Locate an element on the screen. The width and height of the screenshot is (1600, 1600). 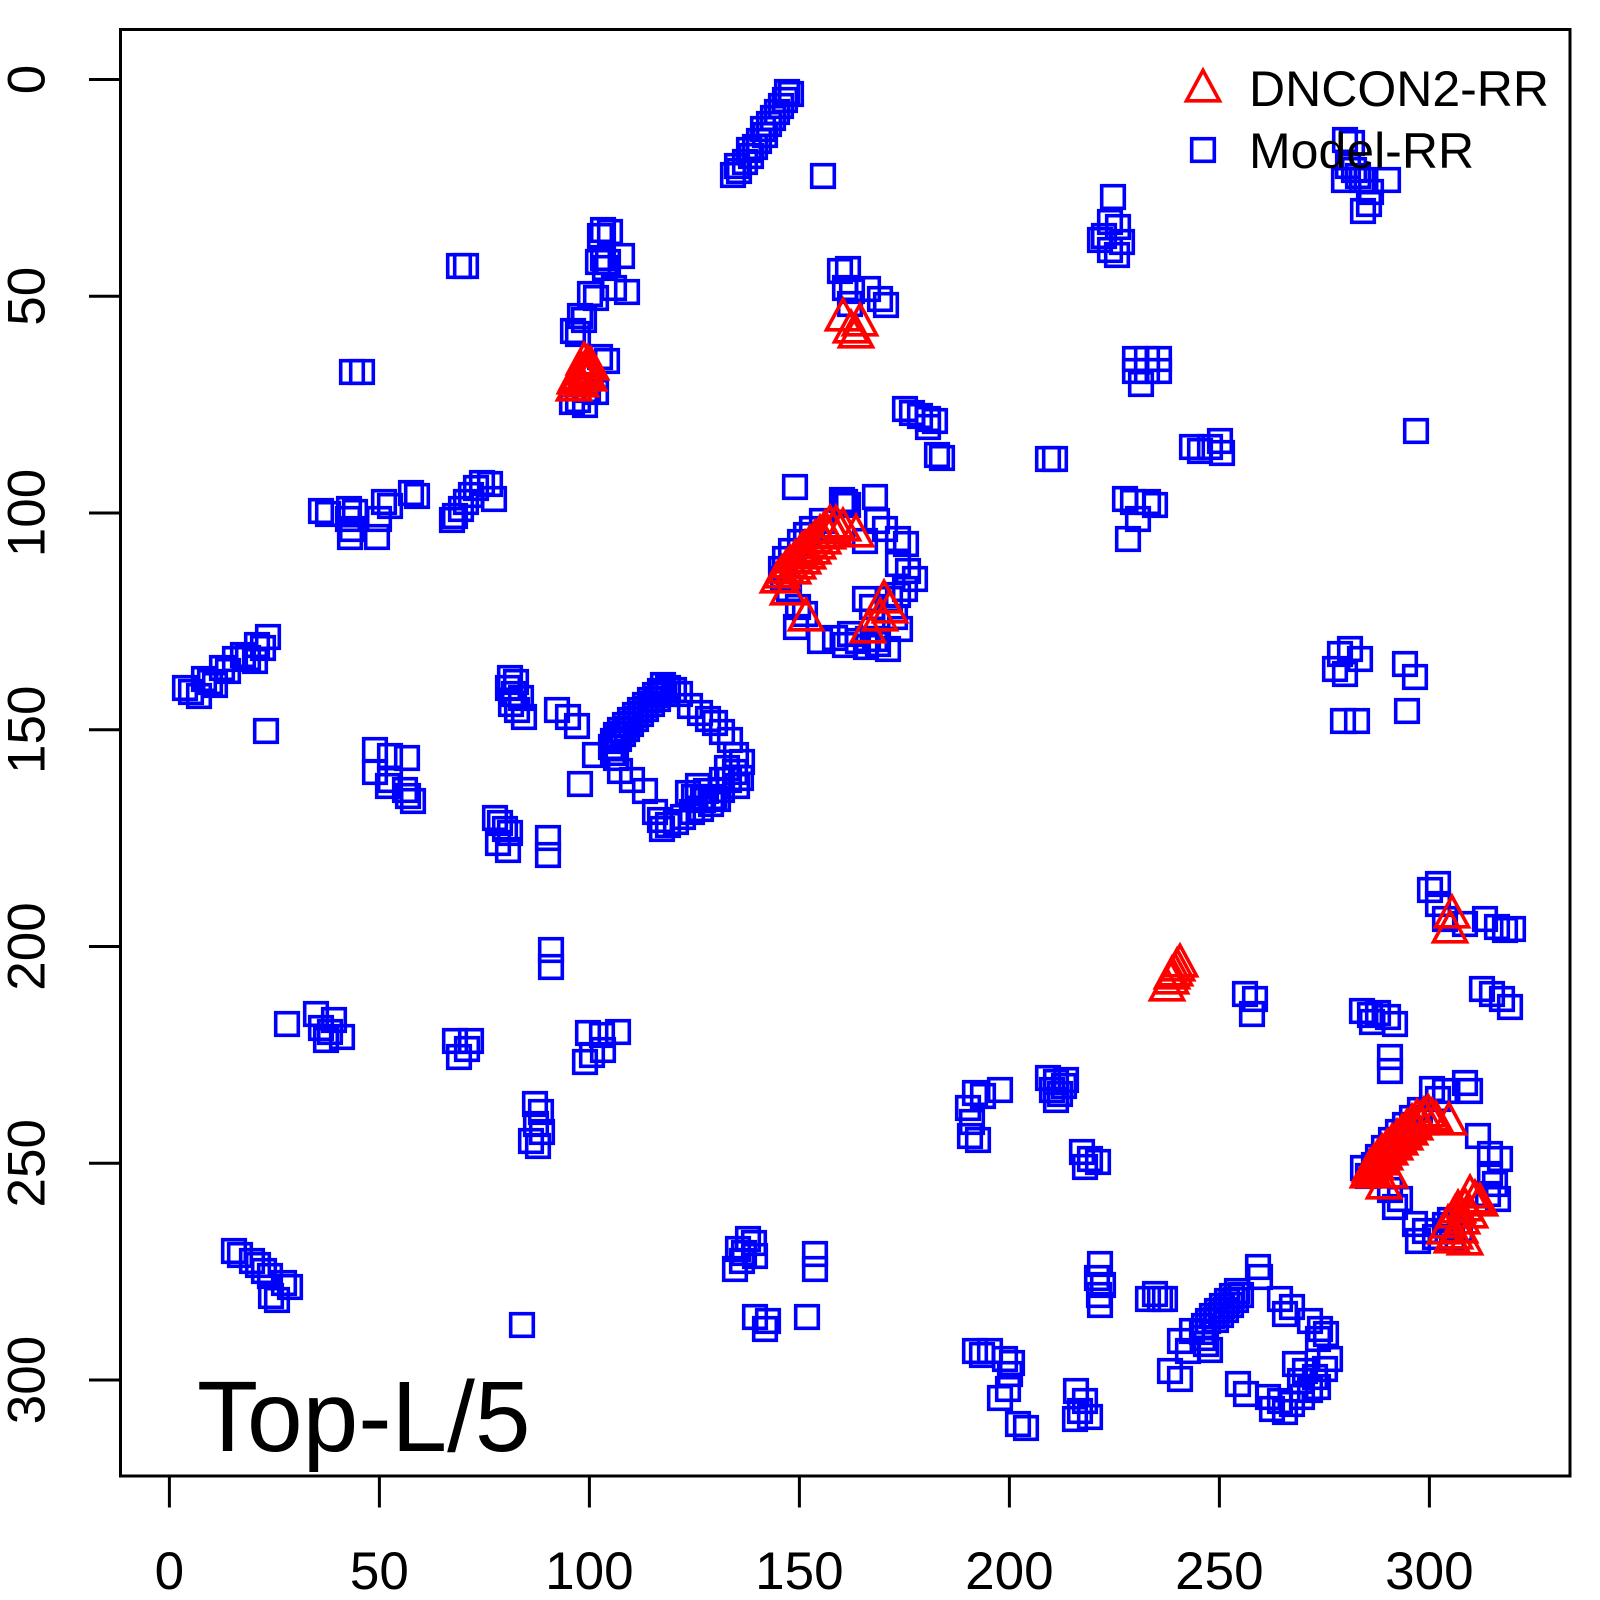
svg-text: Top-L/5 is located at coordinates (364, 1417).